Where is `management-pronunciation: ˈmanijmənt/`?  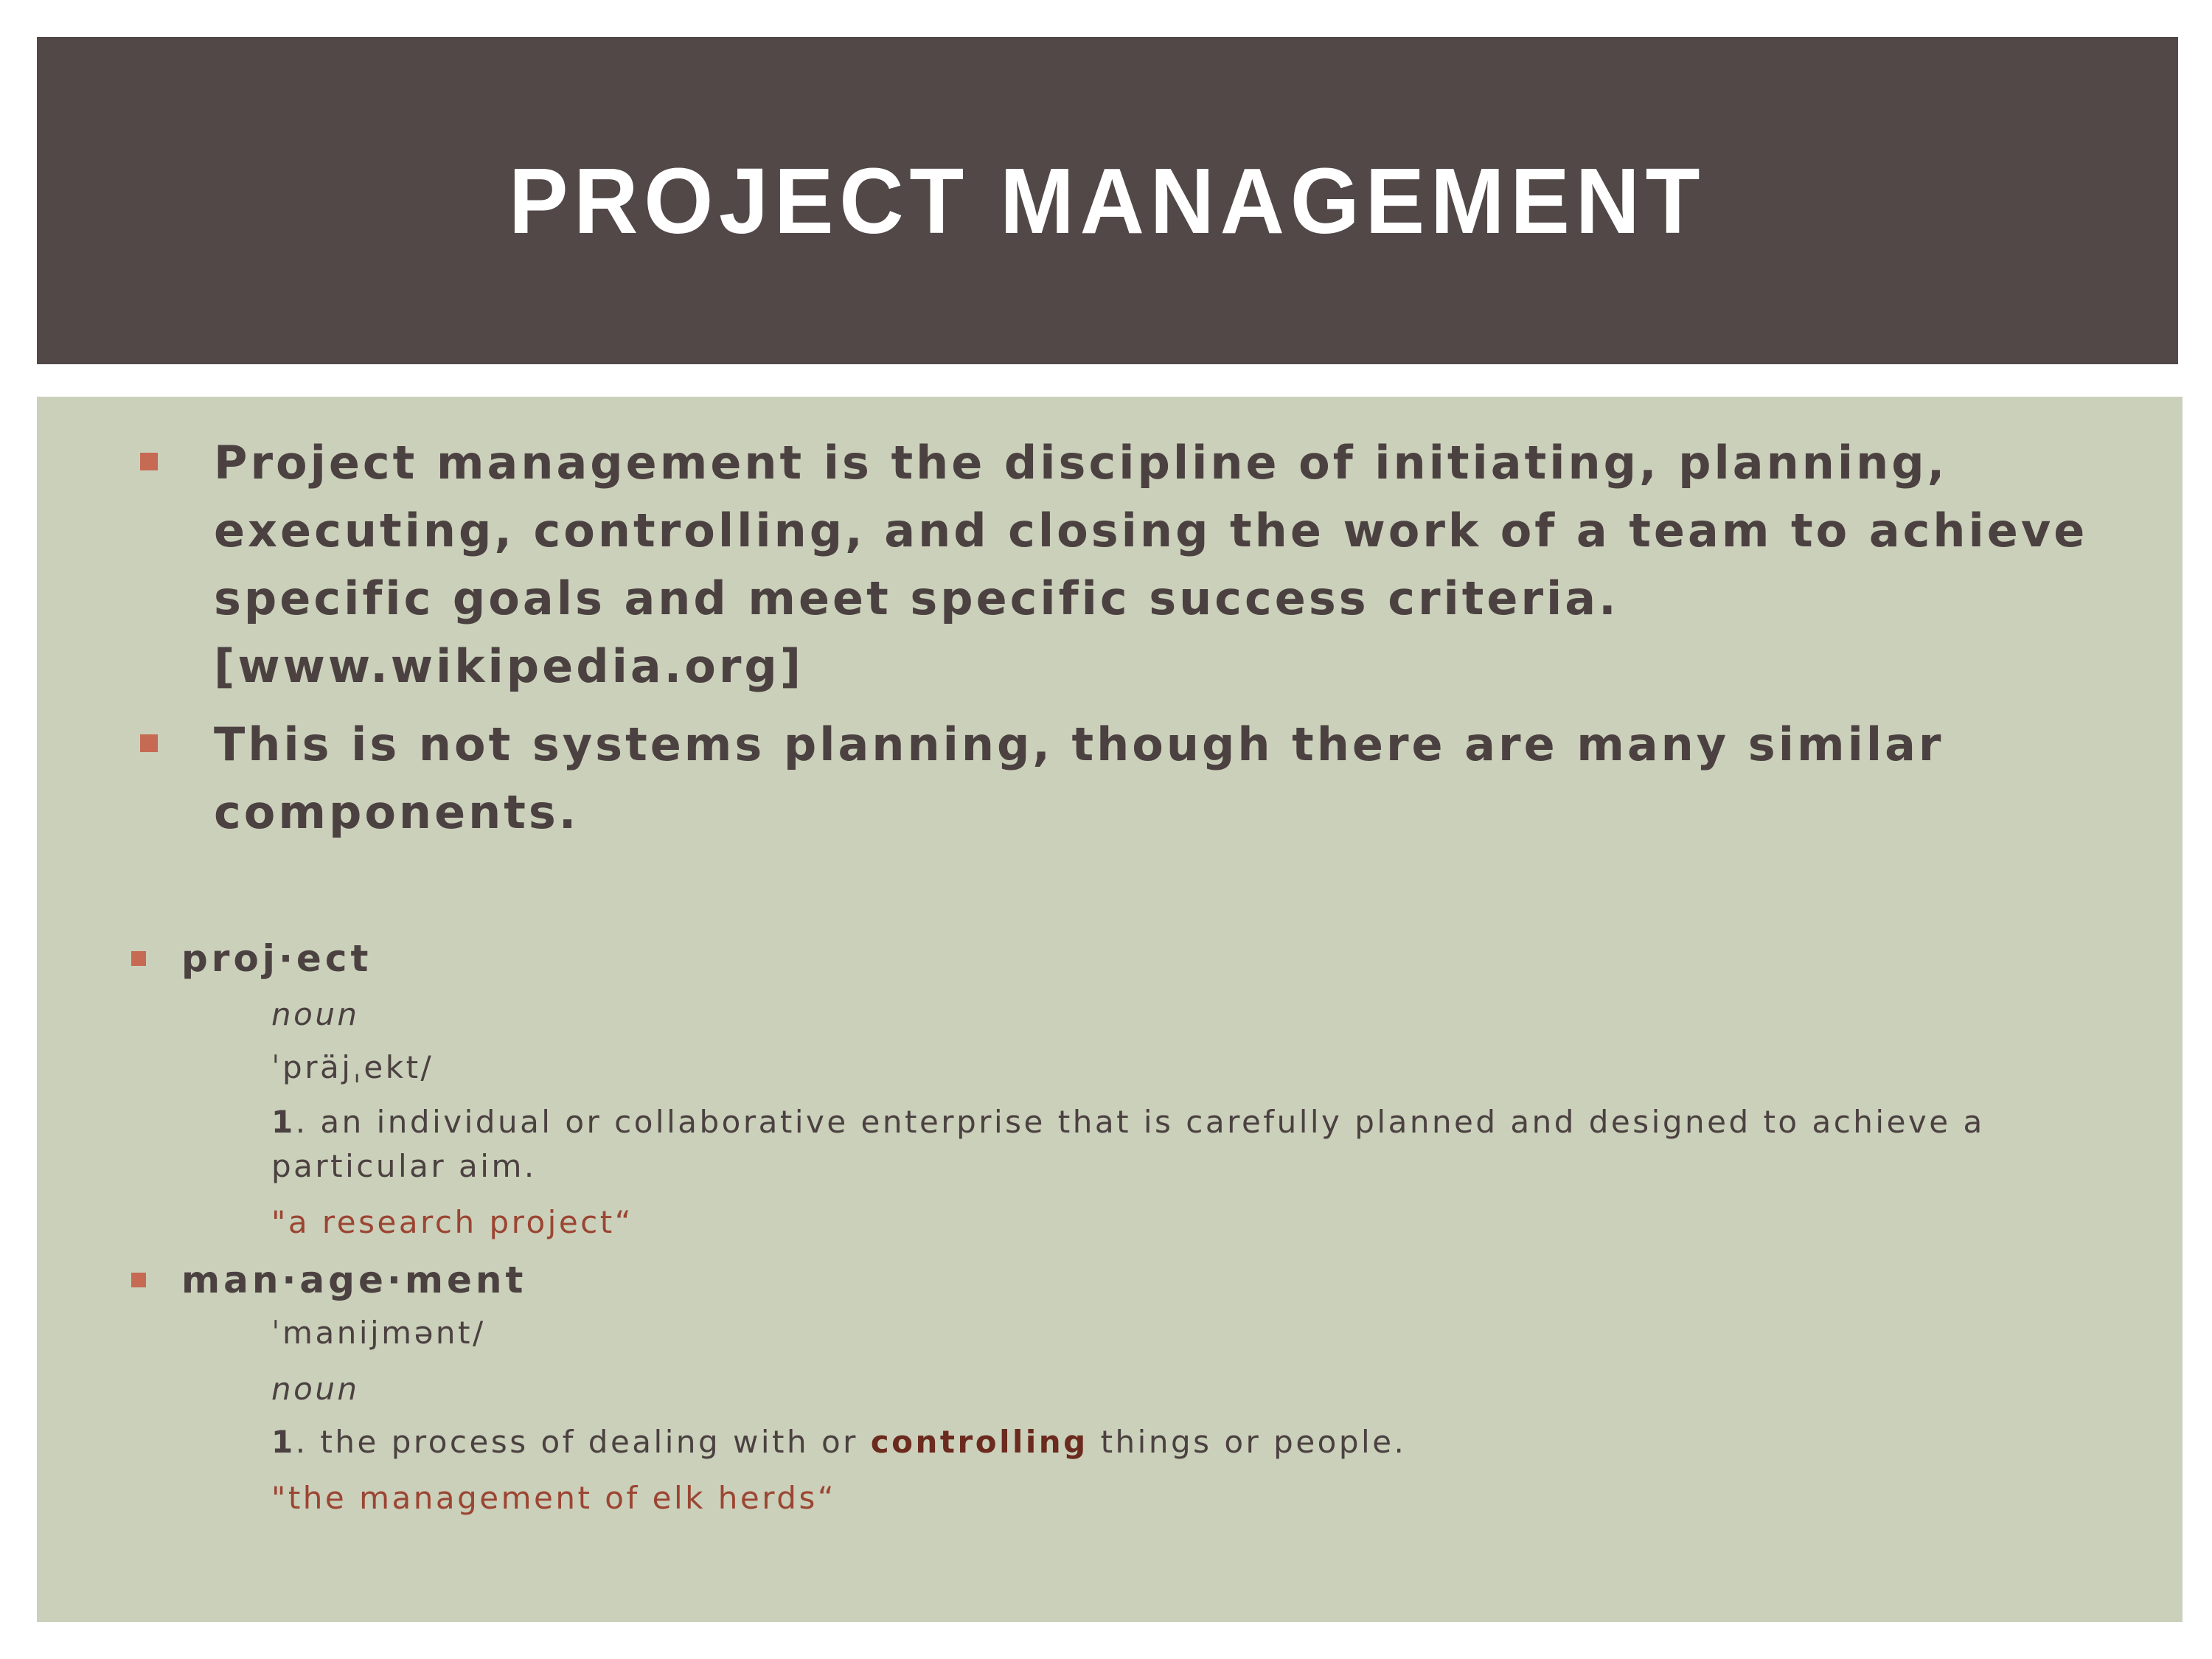
management-pronunciation: ˈmanijmənt/ is located at coordinates (378, 1333).